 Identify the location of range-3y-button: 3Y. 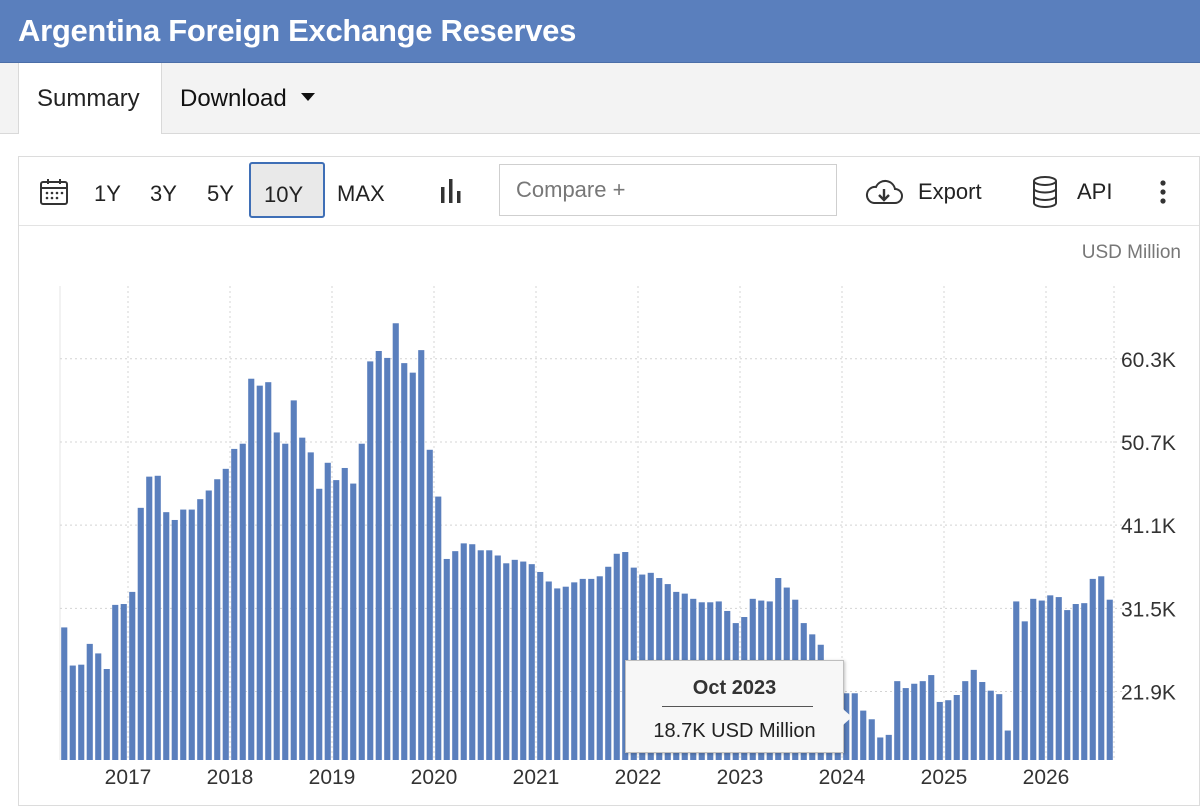
(163, 193).